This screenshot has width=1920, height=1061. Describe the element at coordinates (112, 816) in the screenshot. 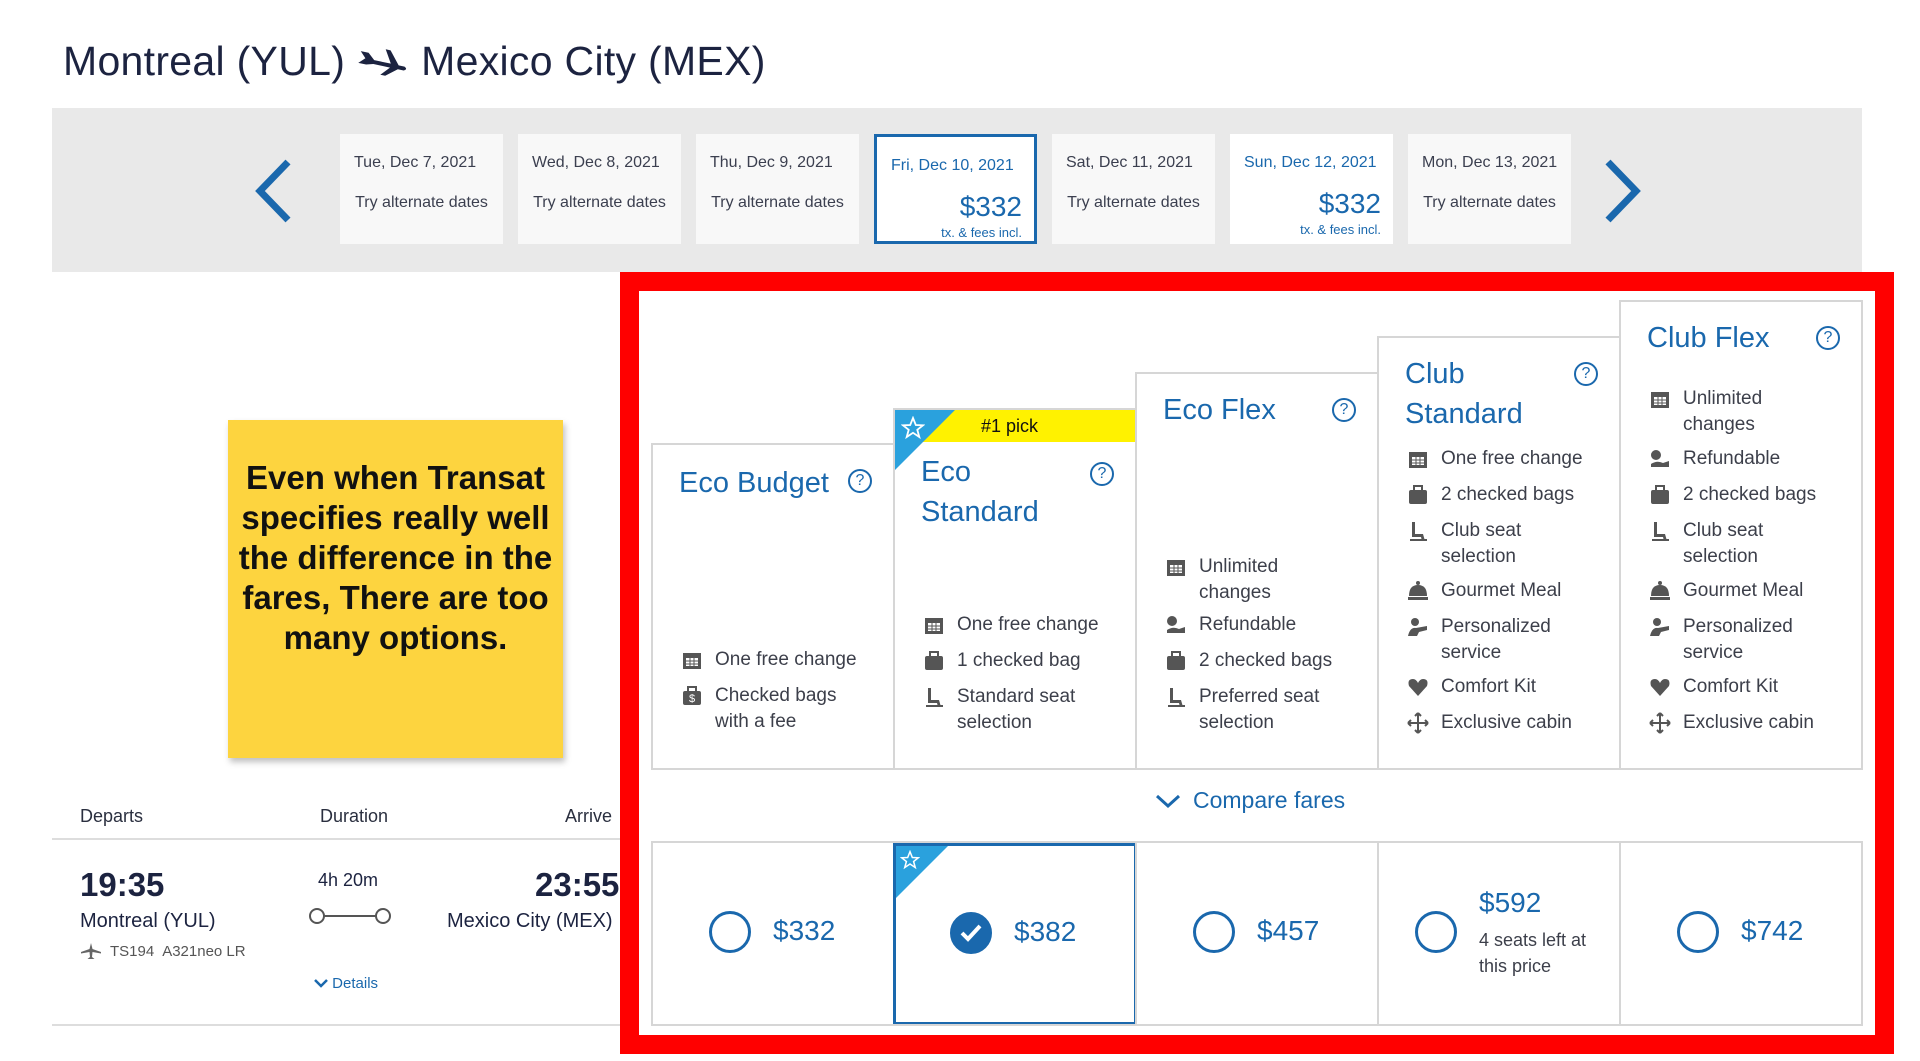

I see `departs-header: Departs` at that location.